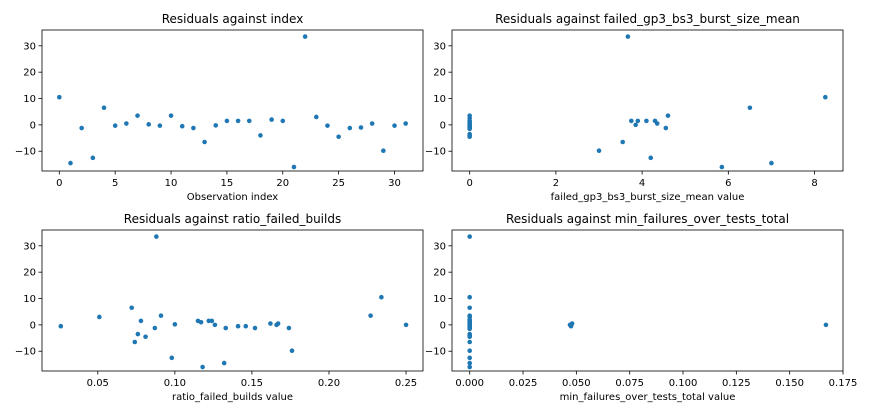  I want to click on x-tick-label: 0.15, so click(252, 383).